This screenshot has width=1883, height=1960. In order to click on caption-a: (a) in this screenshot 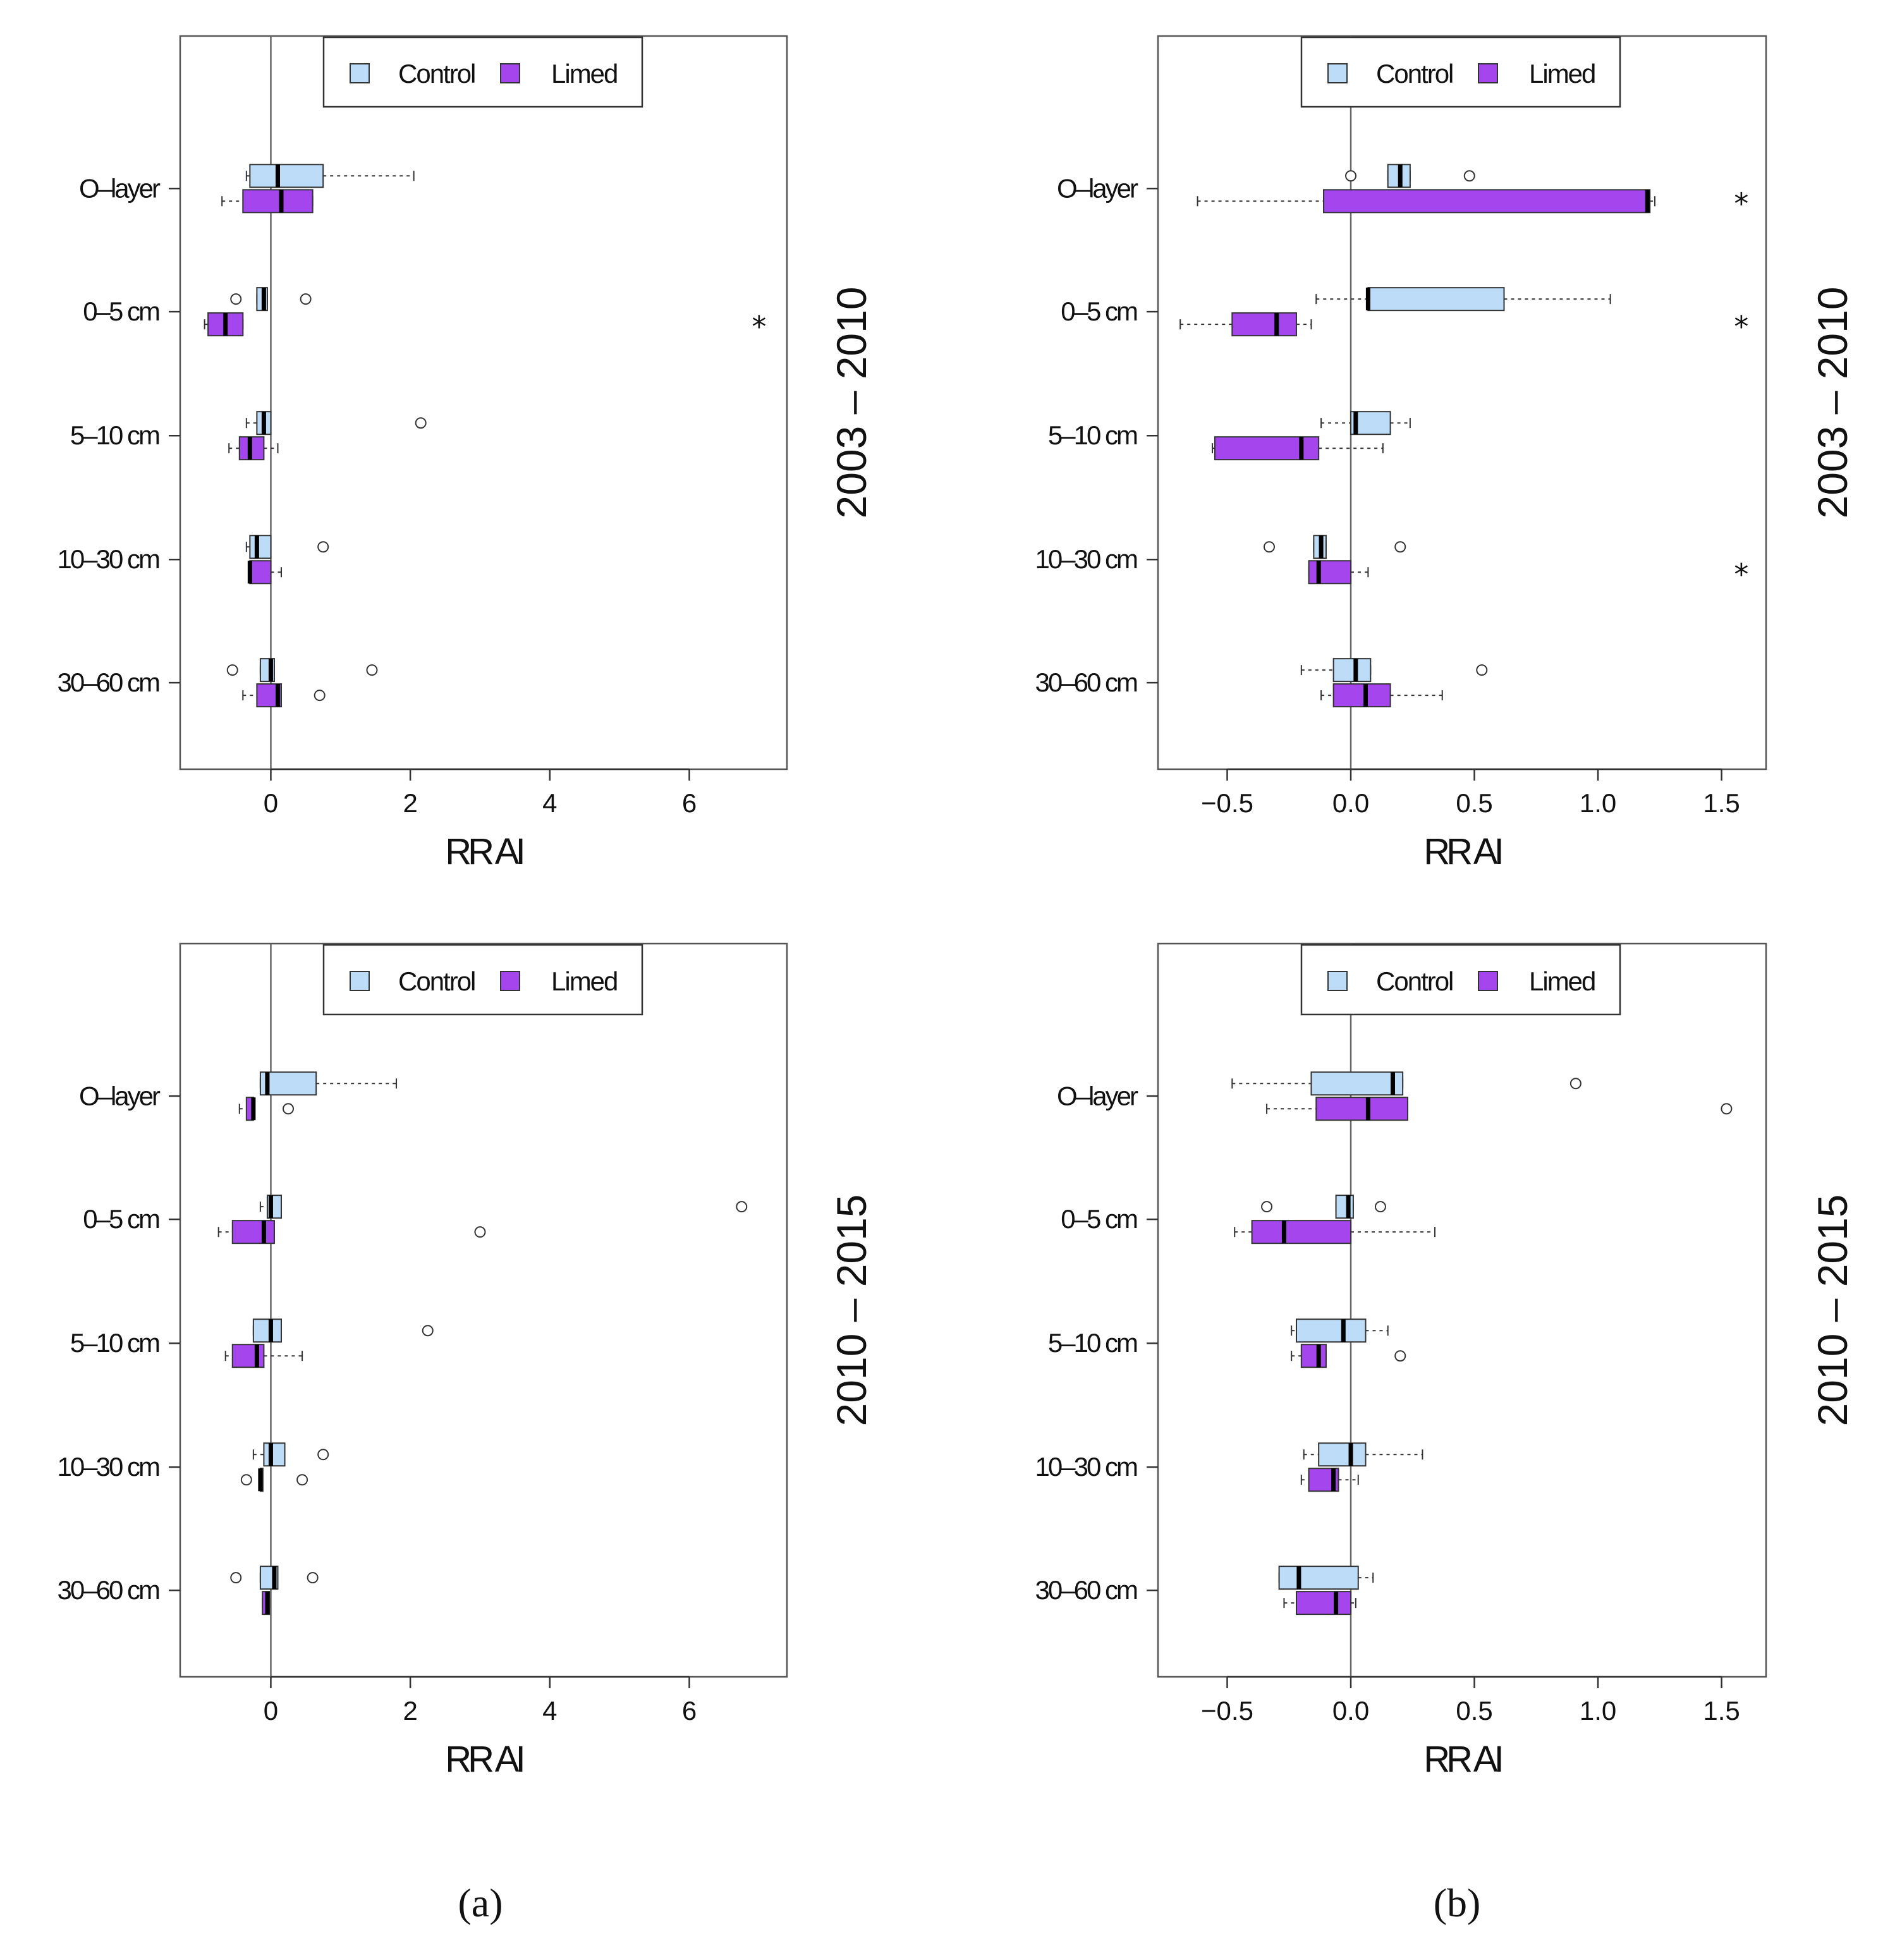, I will do `click(480, 1903)`.